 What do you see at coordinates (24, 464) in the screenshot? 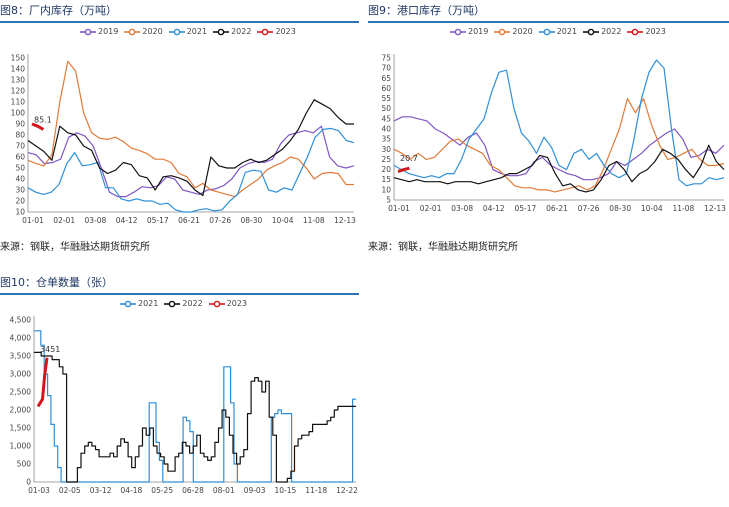
I see `y-tick-label: 500` at bounding box center [24, 464].